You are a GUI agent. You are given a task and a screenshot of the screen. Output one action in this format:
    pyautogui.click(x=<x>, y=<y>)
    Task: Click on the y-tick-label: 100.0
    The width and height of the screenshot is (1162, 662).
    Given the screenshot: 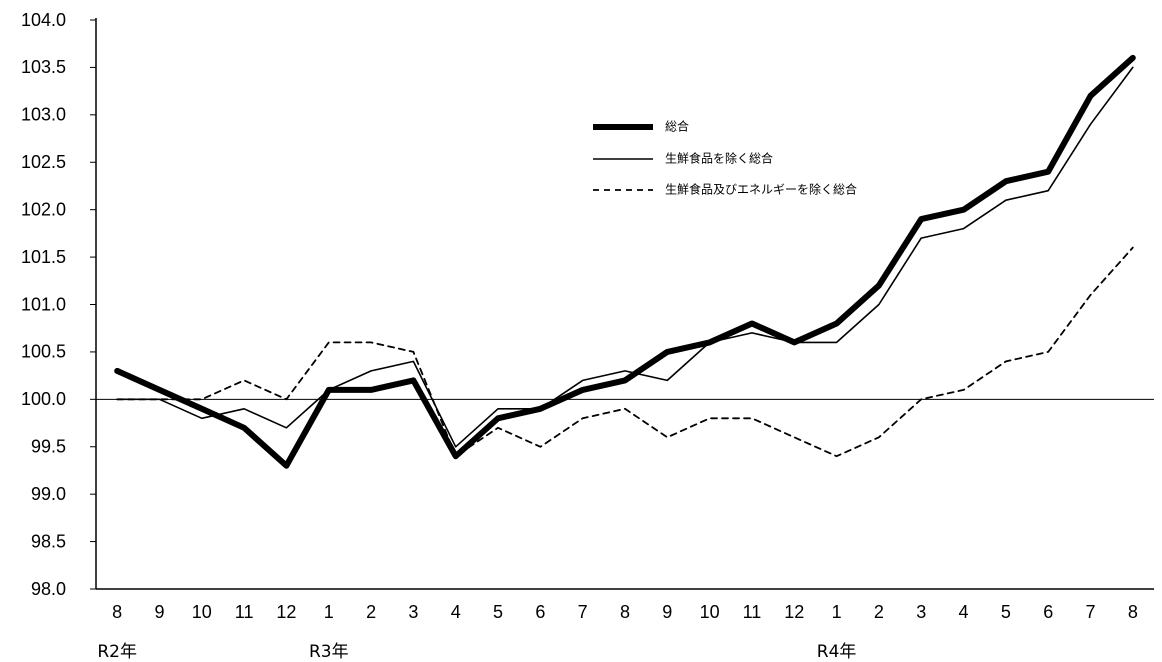 What is the action you would take?
    pyautogui.click(x=43, y=399)
    